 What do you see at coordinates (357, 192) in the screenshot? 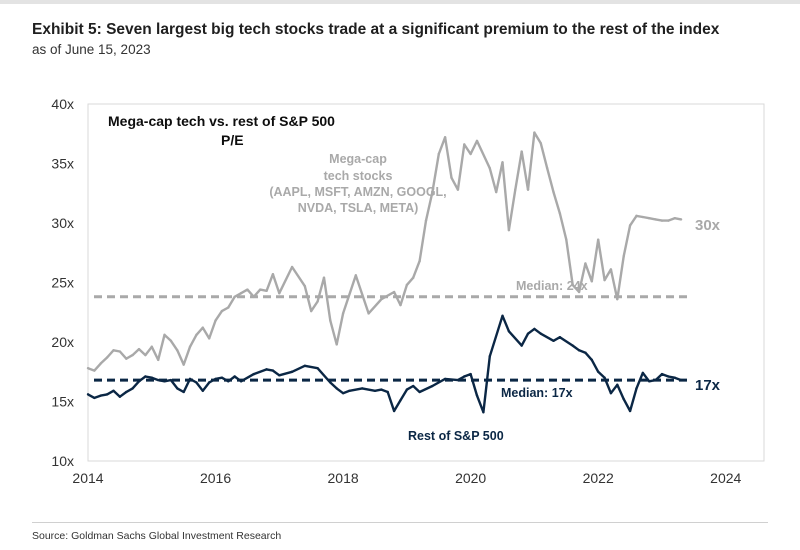
I see `mega-cap-label-line-3: (AAPL, MSFT, AMZN, GOOGL,` at bounding box center [357, 192].